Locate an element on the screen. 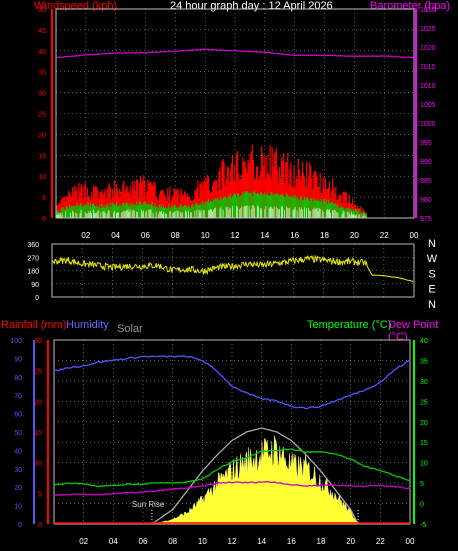 The height and width of the screenshot is (551, 458). temperature-tick-label: 5 is located at coordinates (422, 484).